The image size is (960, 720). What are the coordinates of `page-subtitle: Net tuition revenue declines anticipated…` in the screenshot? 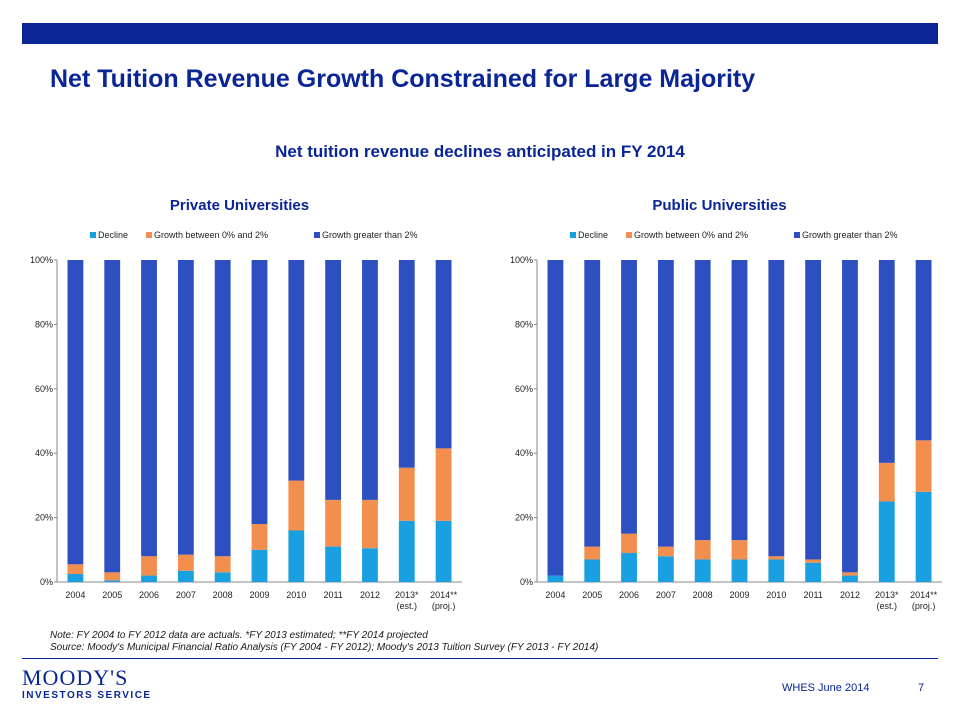 It's located at (480, 151).